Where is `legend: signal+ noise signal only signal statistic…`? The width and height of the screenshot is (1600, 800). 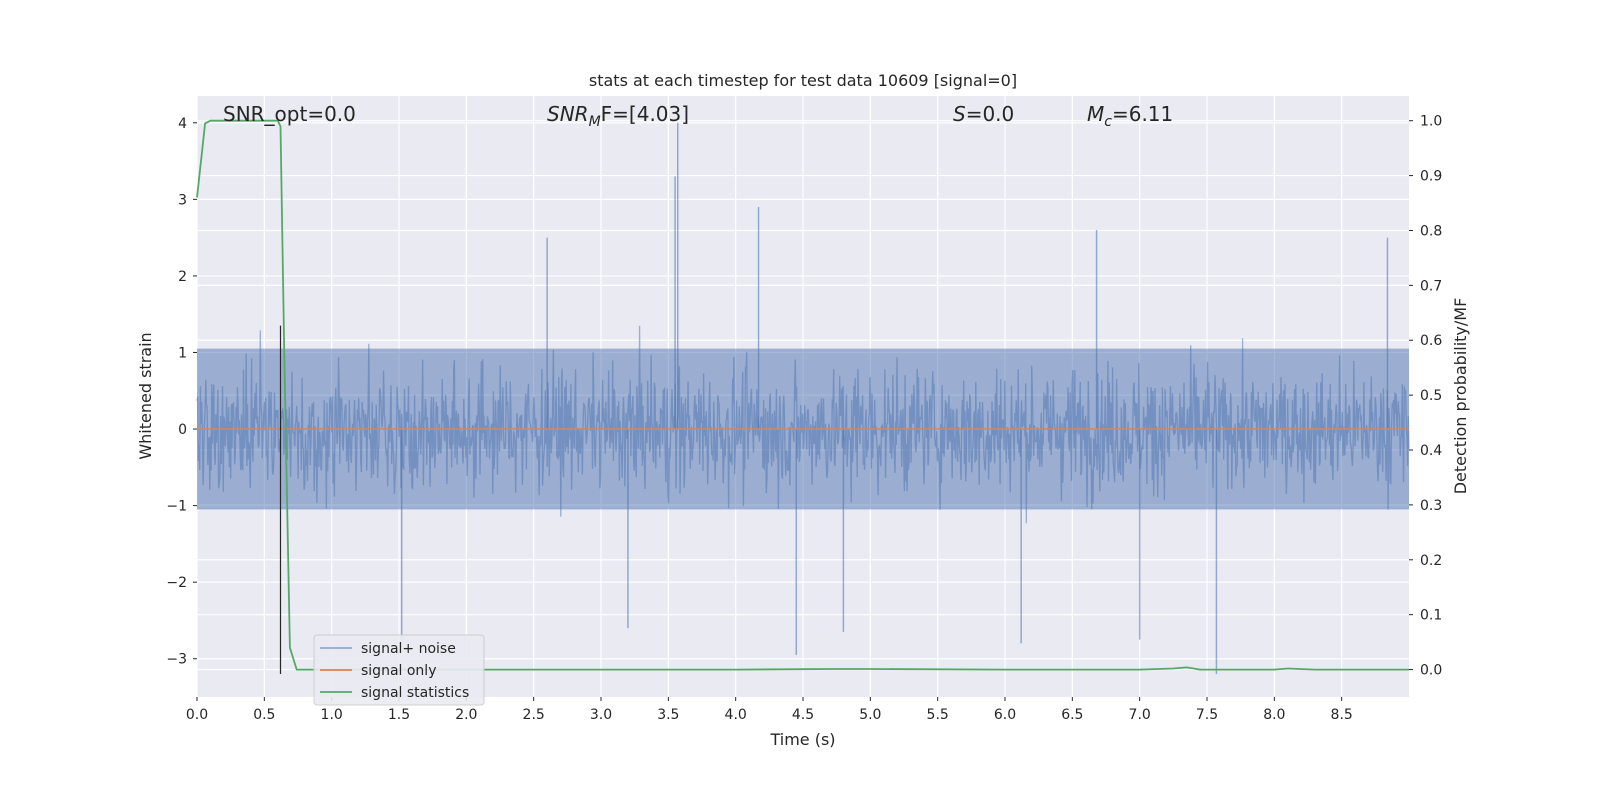
legend: signal+ noise signal only signal statistic… is located at coordinates (399, 670).